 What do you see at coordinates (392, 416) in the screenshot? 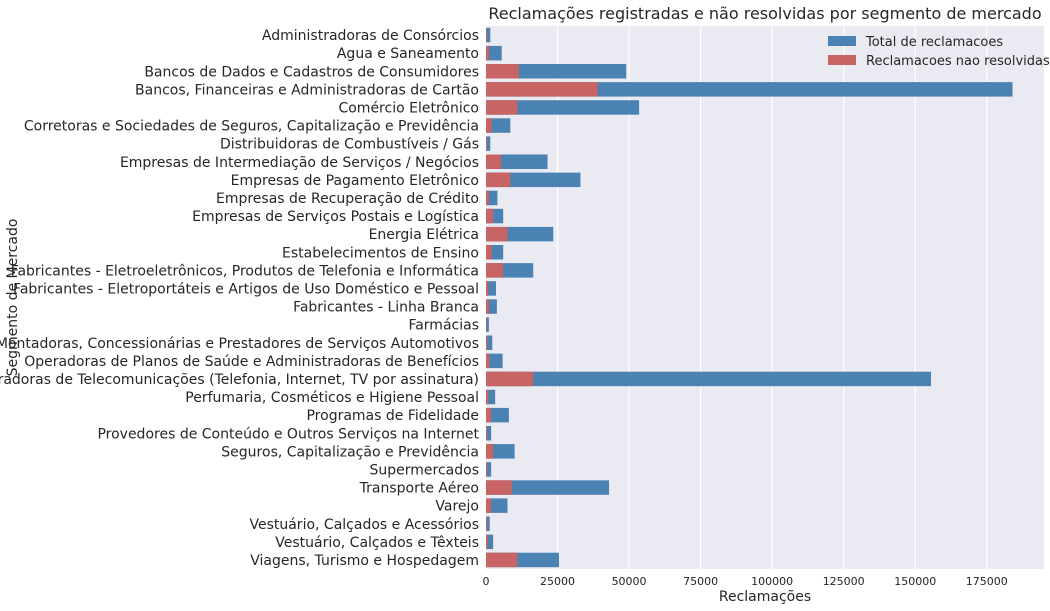
I see `category-label: Programas de Fidelidade` at bounding box center [392, 416].